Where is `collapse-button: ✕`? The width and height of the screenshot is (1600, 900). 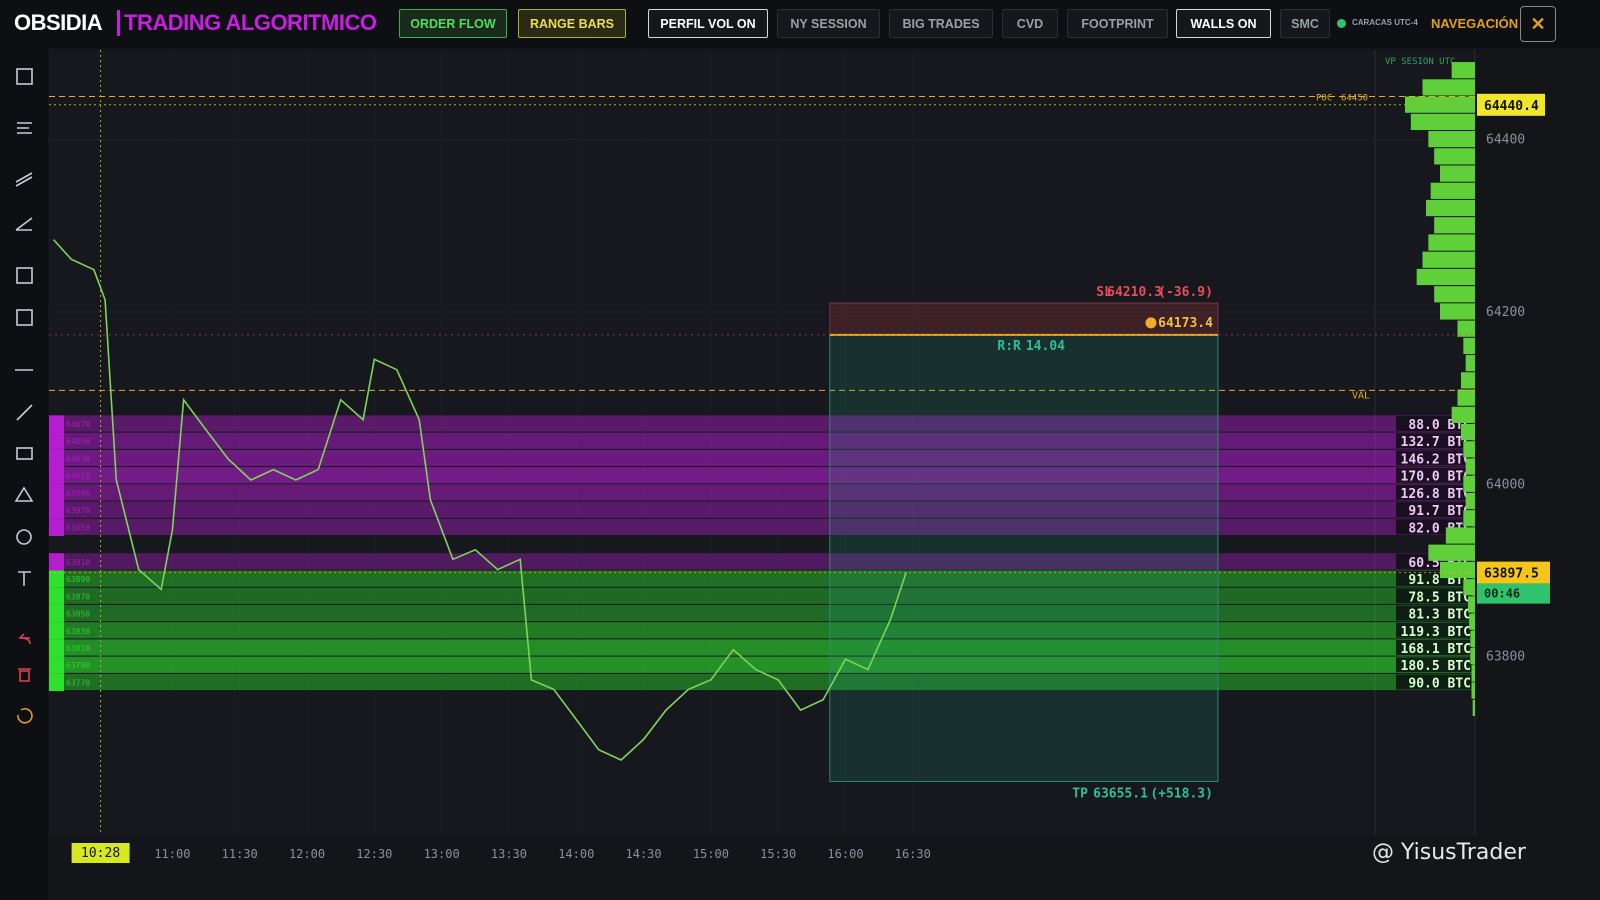 collapse-button: ✕ is located at coordinates (1538, 24).